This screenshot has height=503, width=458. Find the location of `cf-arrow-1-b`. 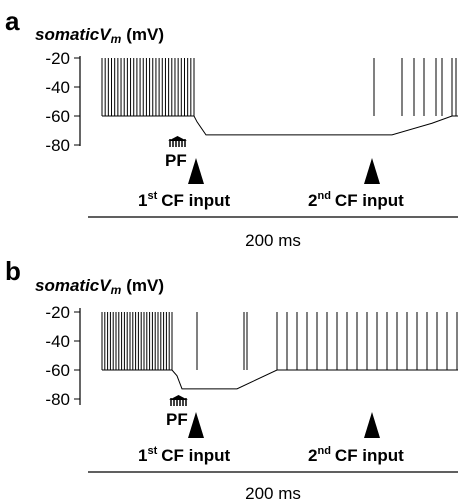

cf-arrow-1-b is located at coordinates (196, 425).